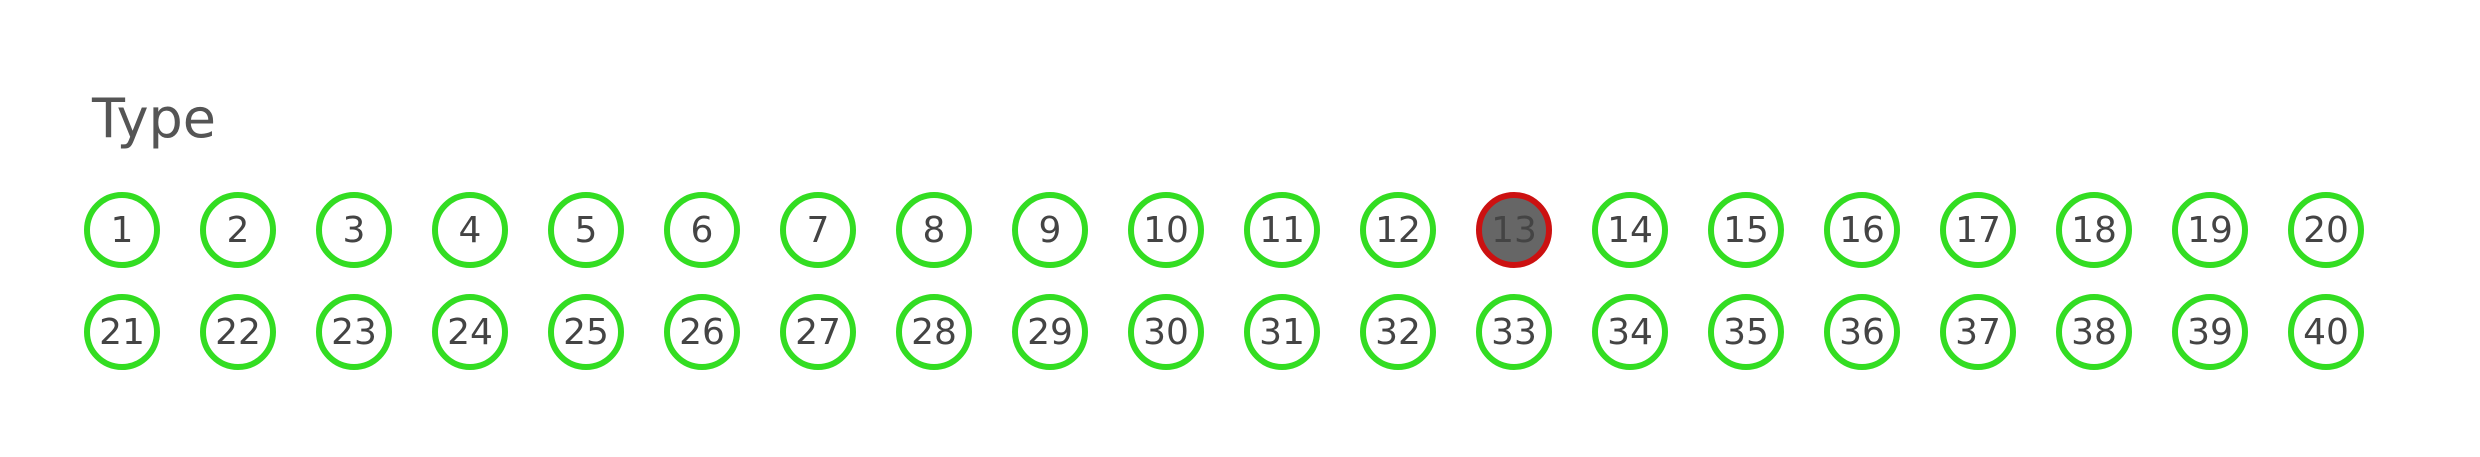 The width and height of the screenshot is (2480, 457). I want to click on number-option-16: 16, so click(1862, 230).